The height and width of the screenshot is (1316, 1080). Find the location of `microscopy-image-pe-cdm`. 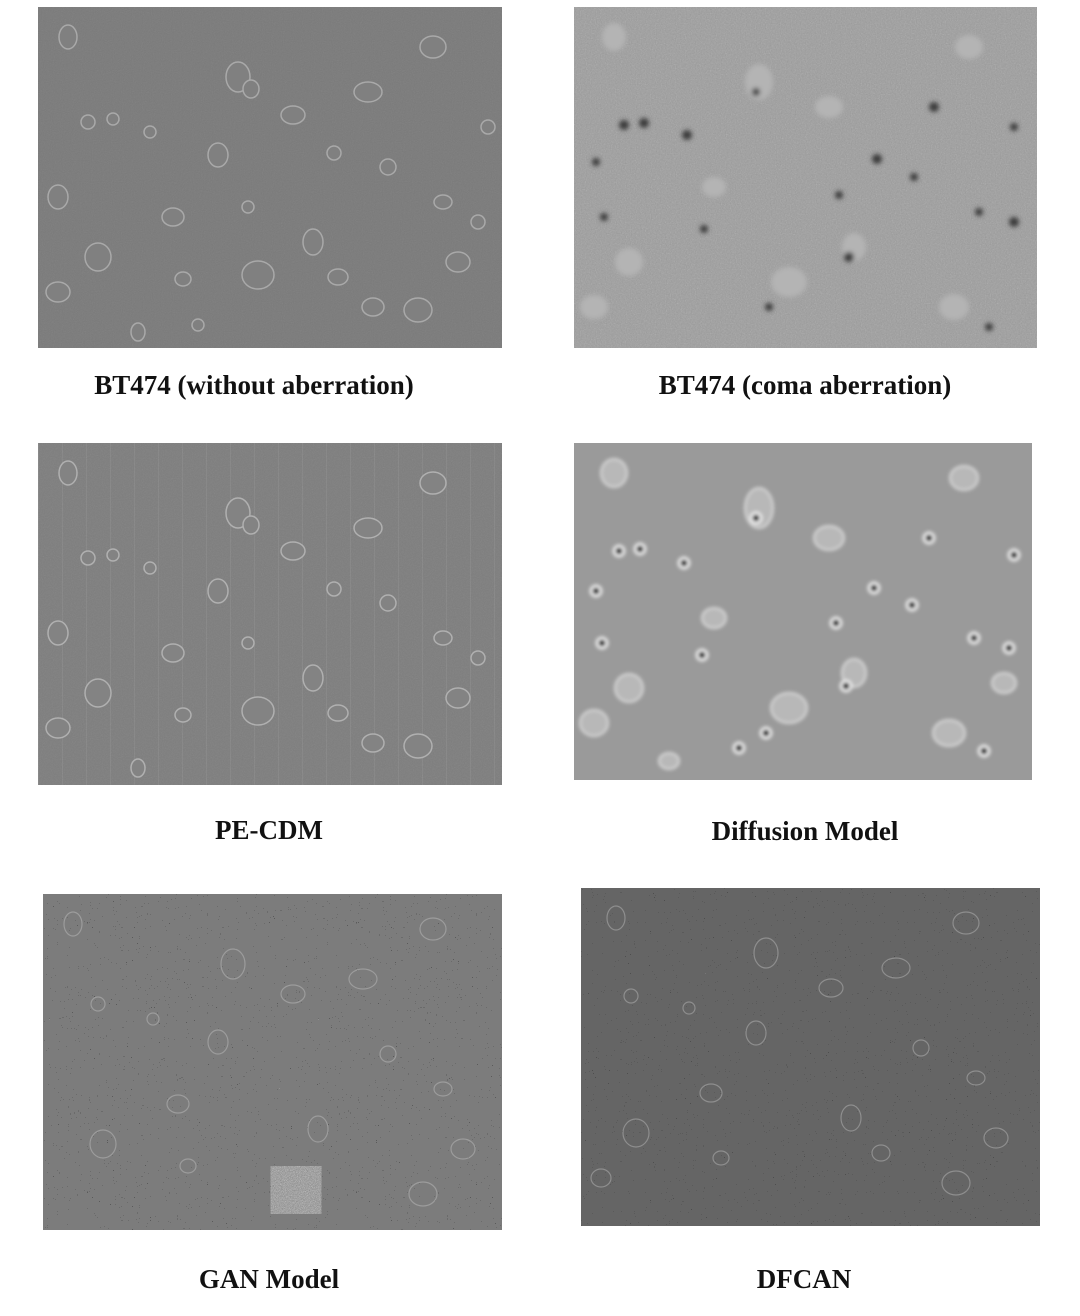

microscopy-image-pe-cdm is located at coordinates (270, 614).